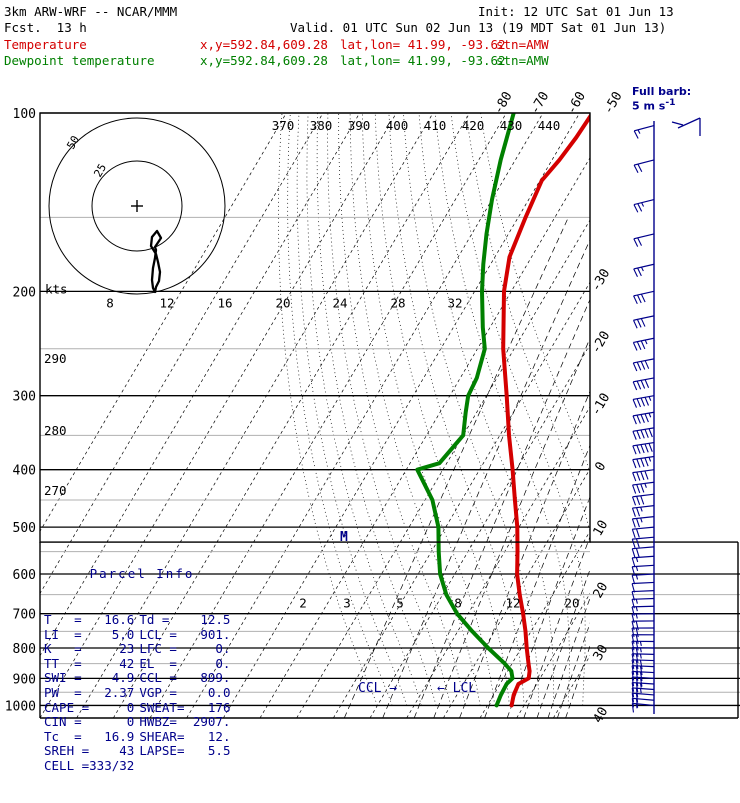 This screenshot has width=740, height=803. I want to click on pressure-tick-label: 500, so click(24, 528).